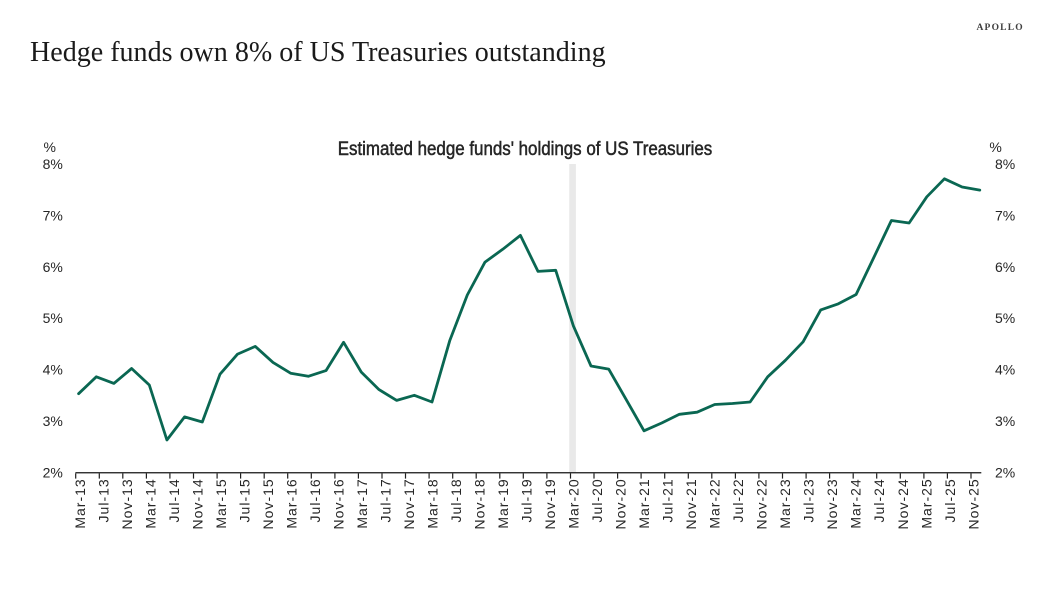 The height and width of the screenshot is (590, 1050). I want to click on svg-text: Mar-21, so click(644, 503).